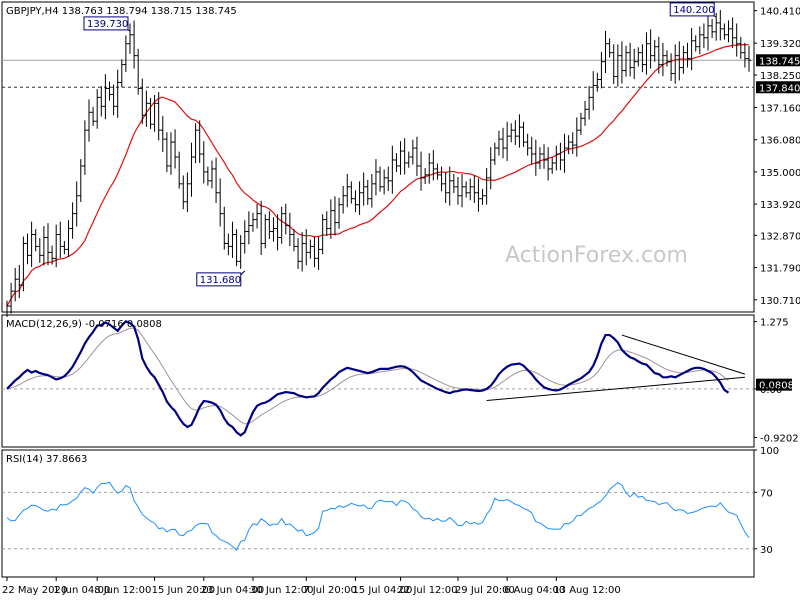 This screenshot has height=604, width=800. Describe the element at coordinates (779, 439) in the screenshot. I see `macd-ytick-label: -0.9202` at that location.